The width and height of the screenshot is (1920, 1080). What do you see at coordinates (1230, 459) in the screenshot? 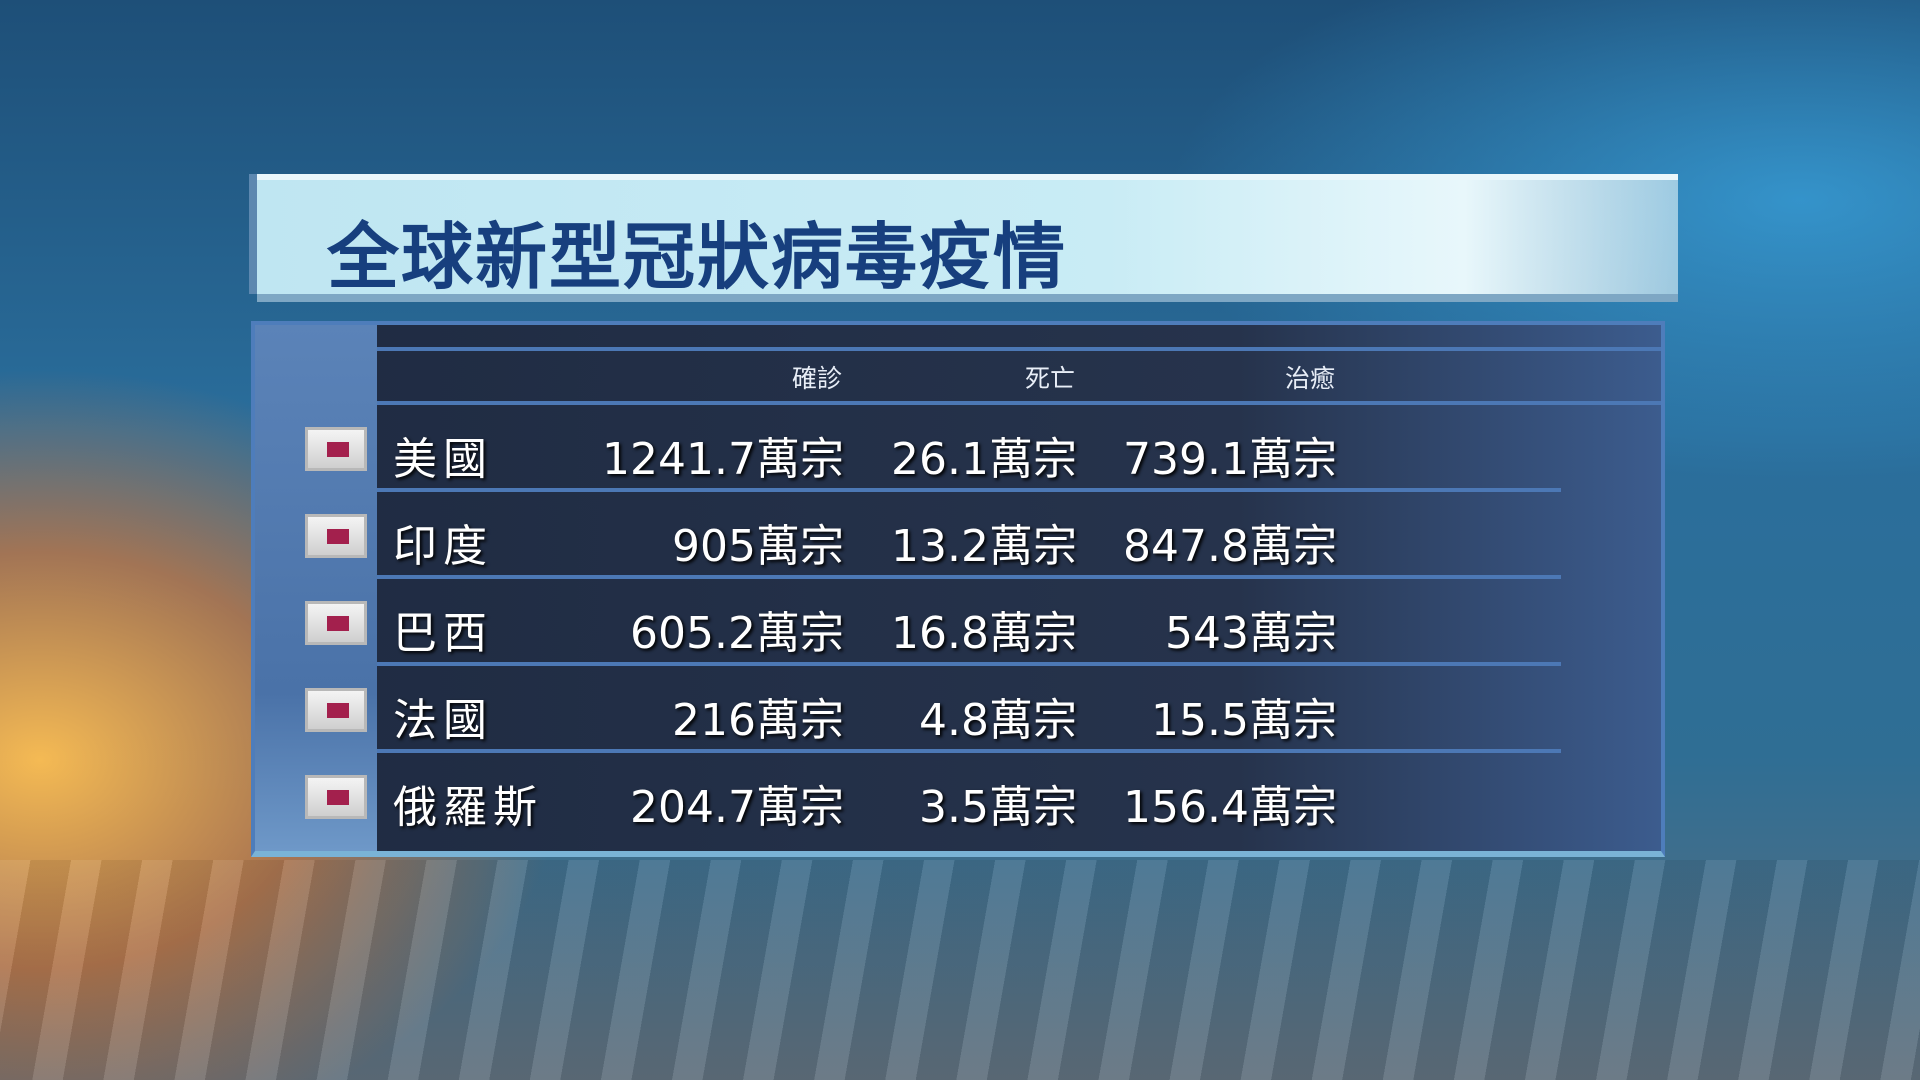
I see `recovered-value: 739.1萬宗` at bounding box center [1230, 459].